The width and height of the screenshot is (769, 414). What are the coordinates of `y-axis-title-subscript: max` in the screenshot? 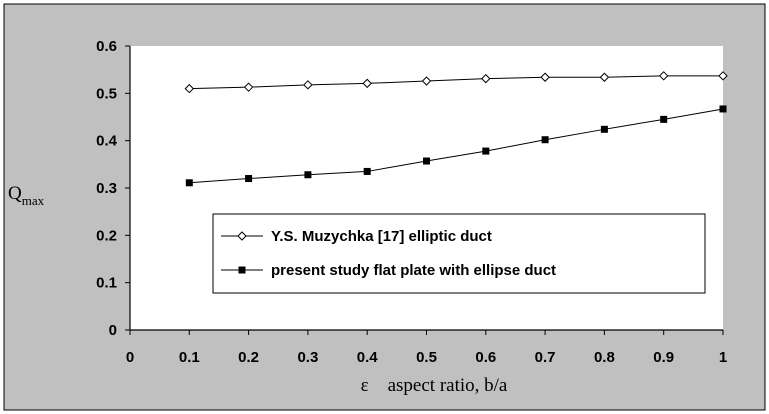 It's located at (33, 200).